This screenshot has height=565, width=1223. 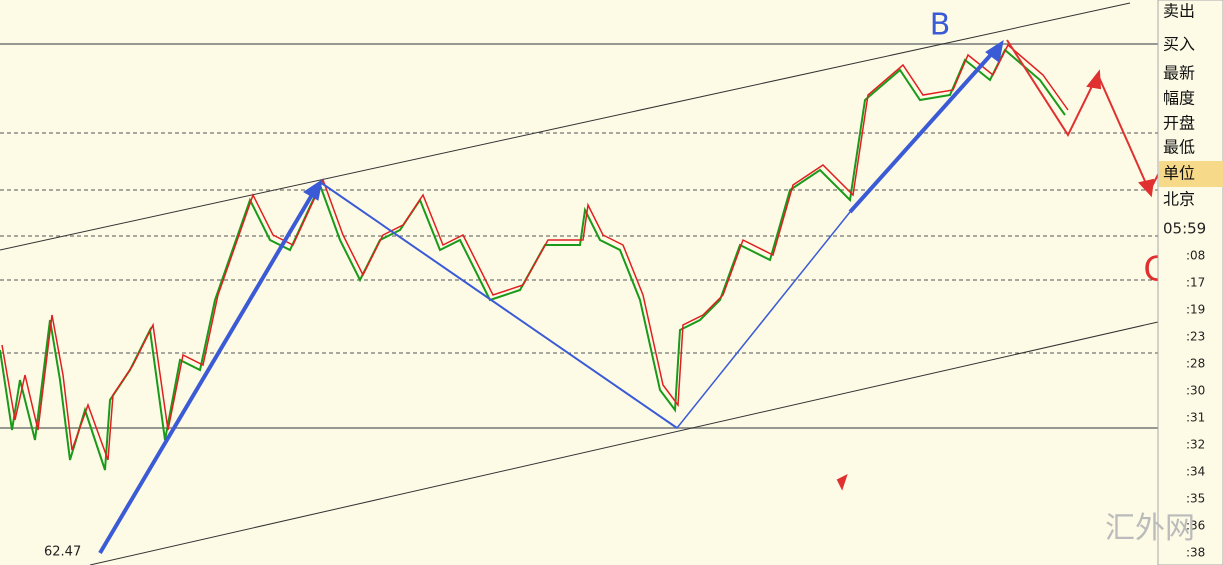 I want to click on low-price-label: 62.47, so click(x=62, y=552).